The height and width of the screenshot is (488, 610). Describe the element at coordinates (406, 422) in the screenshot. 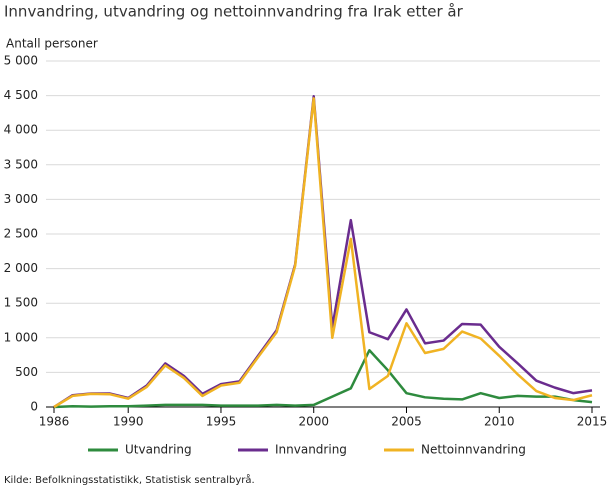

I see `x-tick-label: 2005` at that location.